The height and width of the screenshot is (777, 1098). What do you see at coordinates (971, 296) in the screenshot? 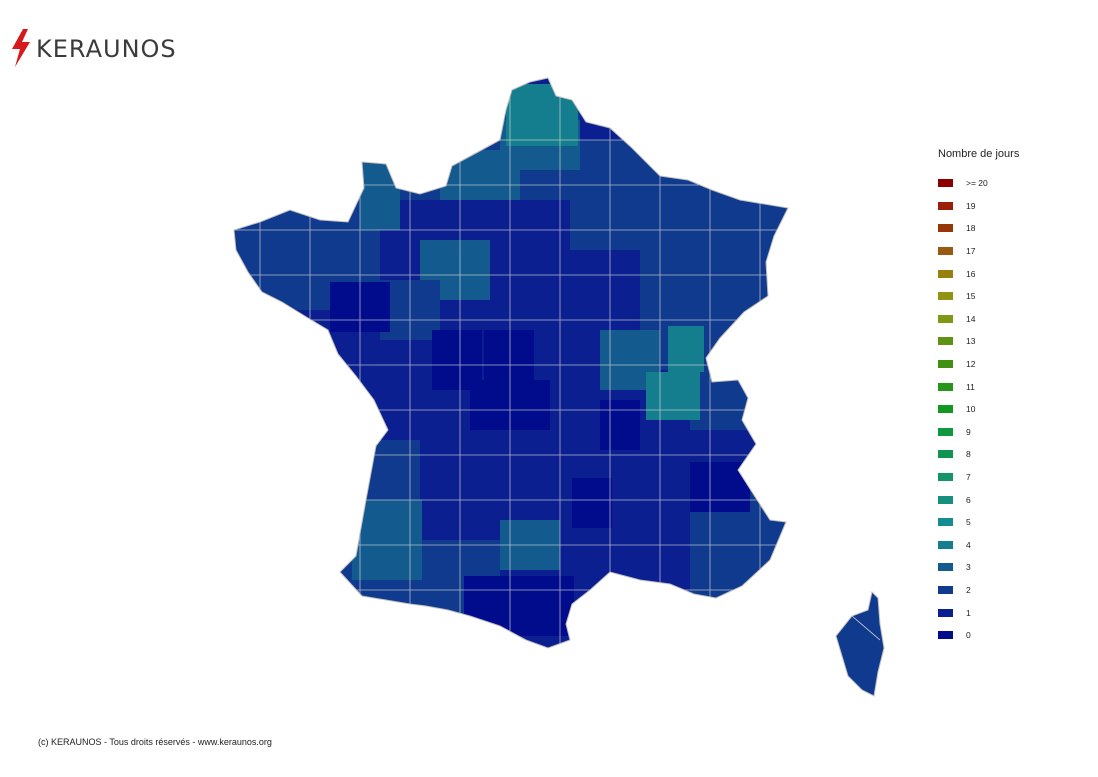
I see `legend-label: 15` at bounding box center [971, 296].